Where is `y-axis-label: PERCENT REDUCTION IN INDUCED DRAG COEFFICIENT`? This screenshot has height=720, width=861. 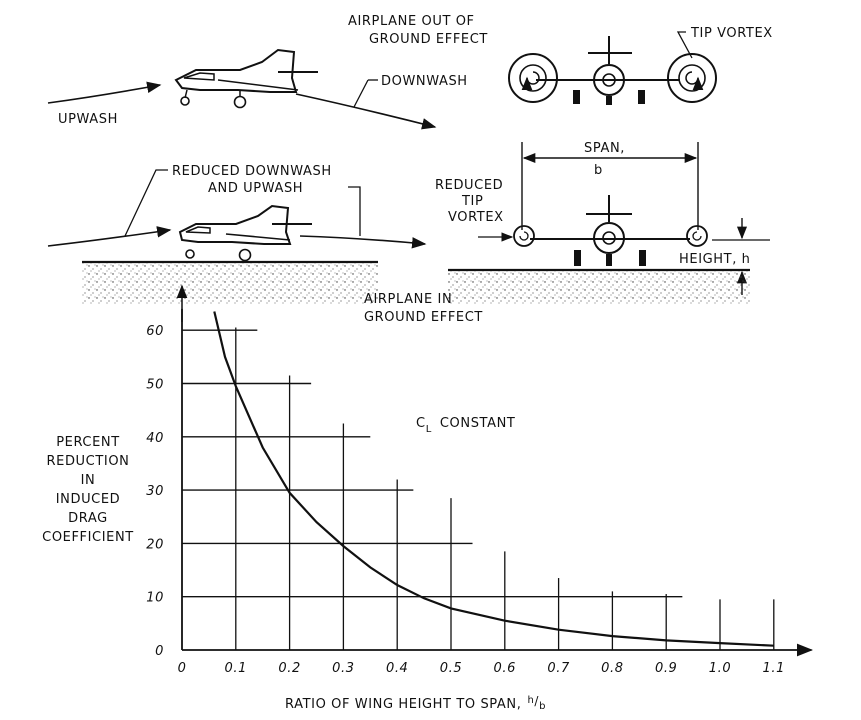 y-axis-label: PERCENT REDUCTION IN INDUCED DRAG COEFFICIENT is located at coordinates (88, 490).